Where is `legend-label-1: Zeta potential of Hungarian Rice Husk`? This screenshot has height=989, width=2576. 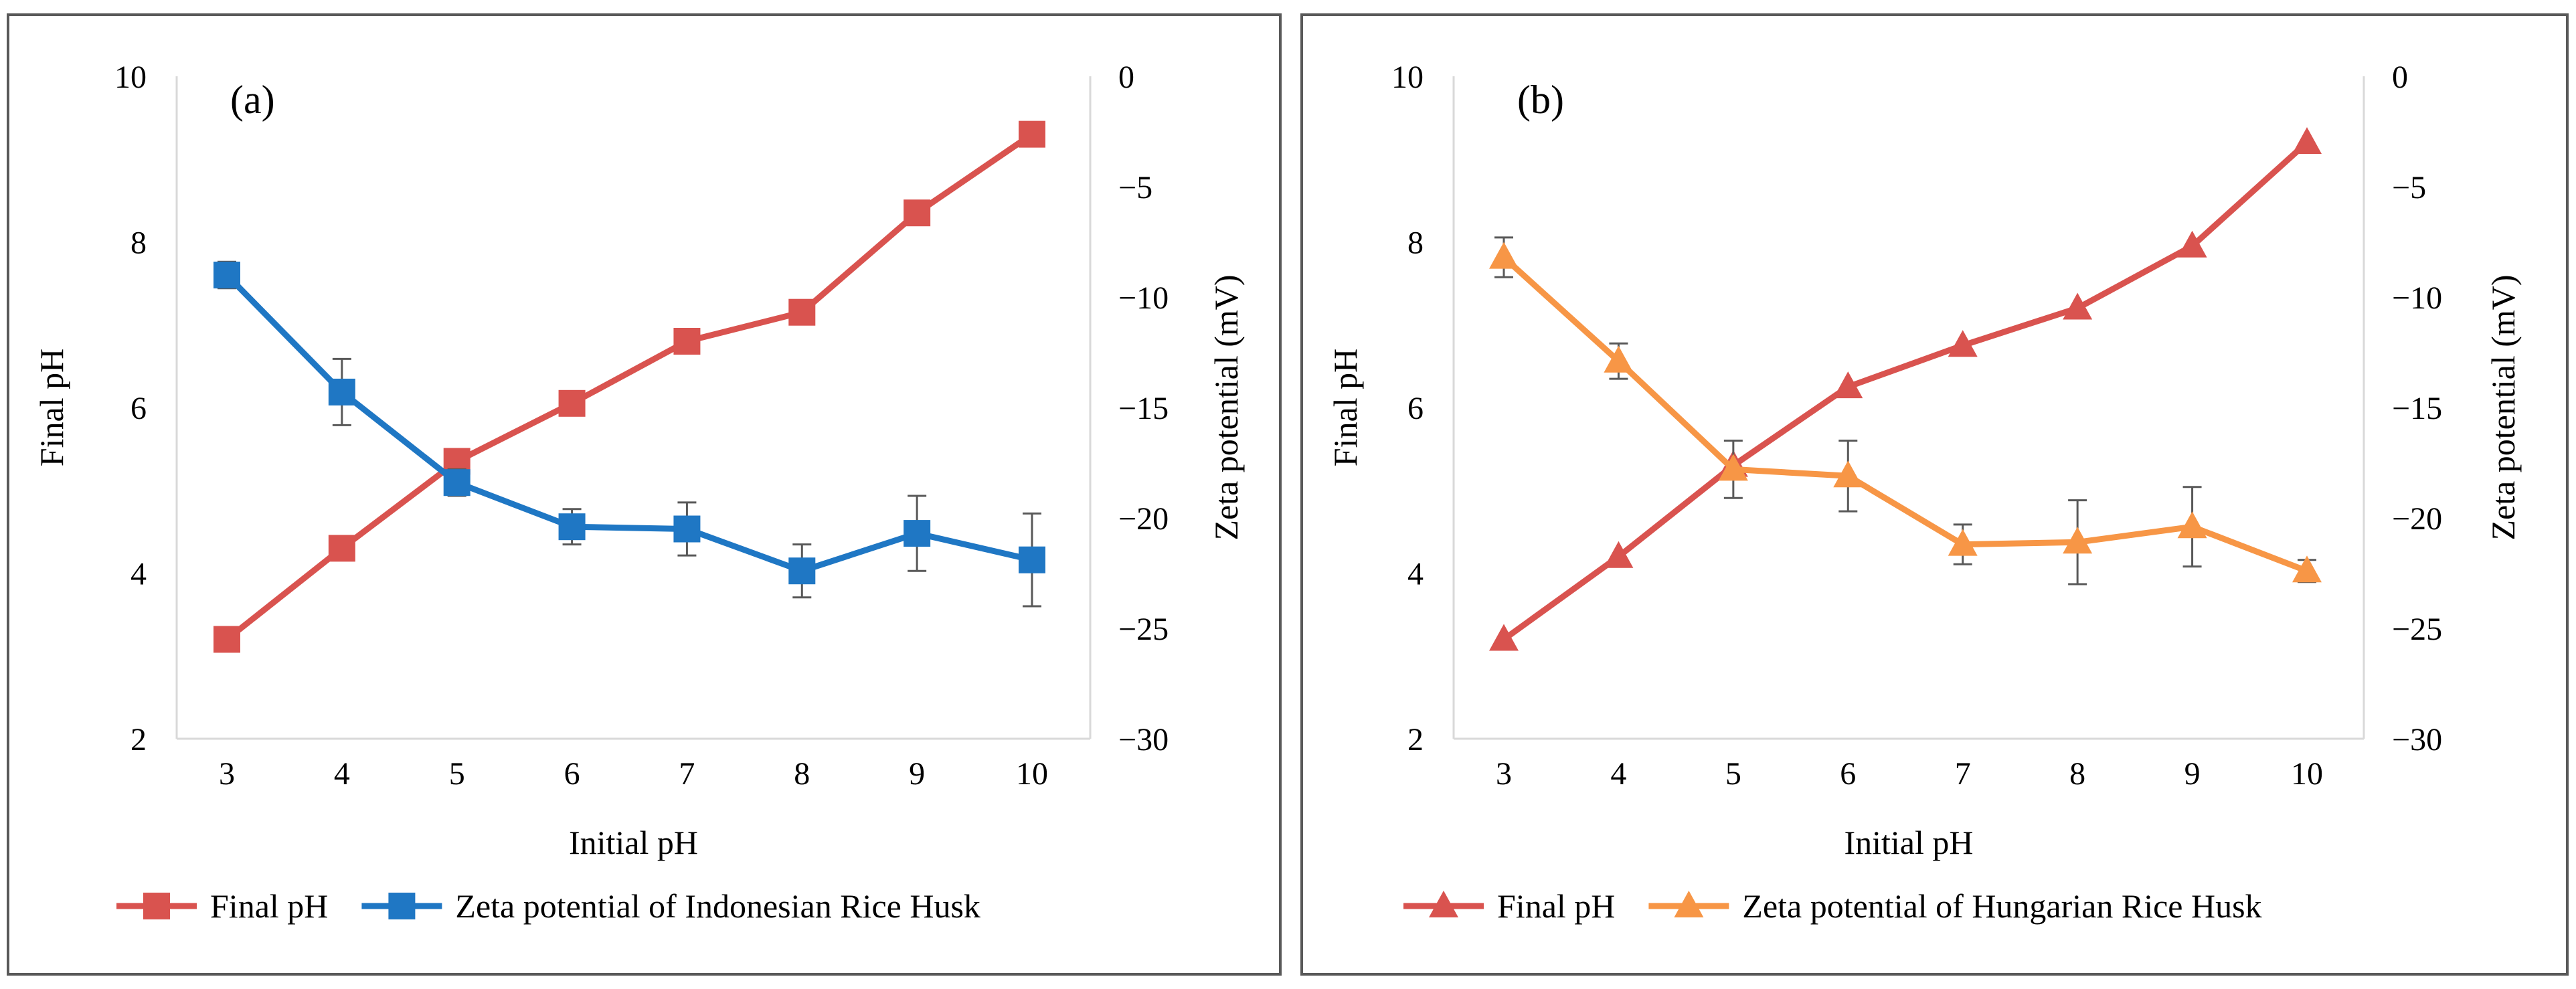 legend-label-1: Zeta potential of Hungarian Rice Husk is located at coordinates (2001, 906).